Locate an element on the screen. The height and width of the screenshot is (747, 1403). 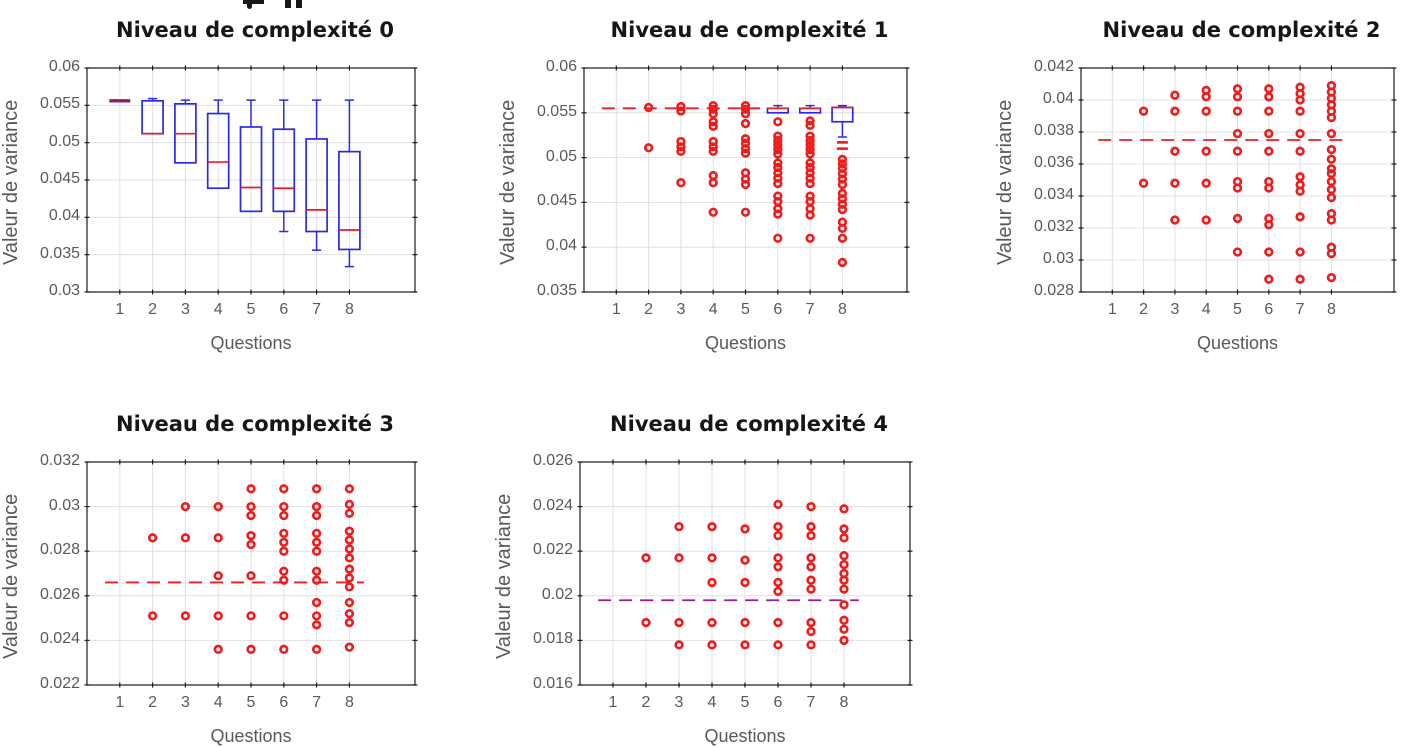
grid-lines is located at coordinates (1237, 180).